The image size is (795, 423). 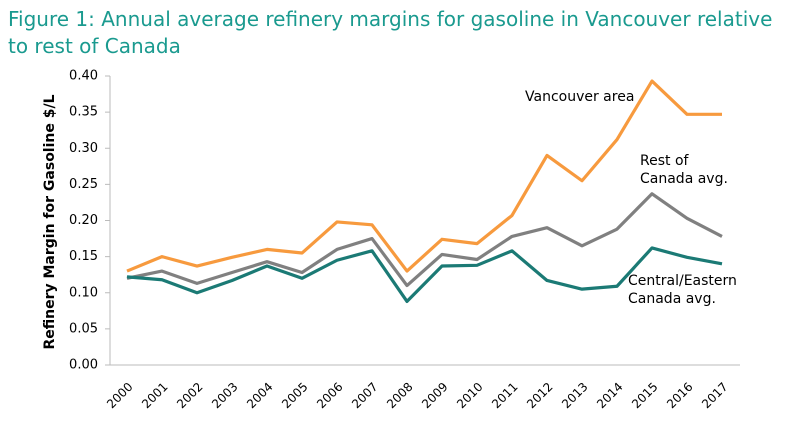 What do you see at coordinates (294, 395) in the screenshot?
I see `x-tick-label: 2005` at bounding box center [294, 395].